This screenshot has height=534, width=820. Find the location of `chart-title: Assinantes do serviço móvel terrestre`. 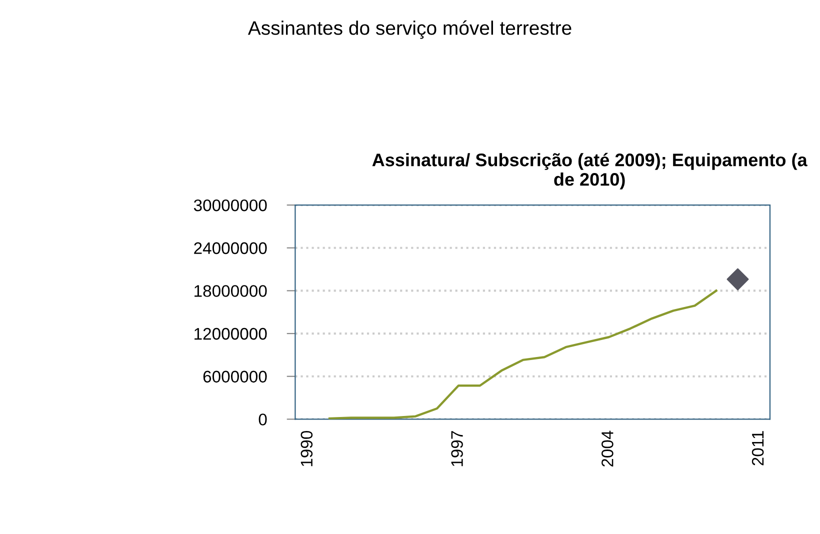

chart-title: Assinantes do serviço móvel terrestre is located at coordinates (410, 29).